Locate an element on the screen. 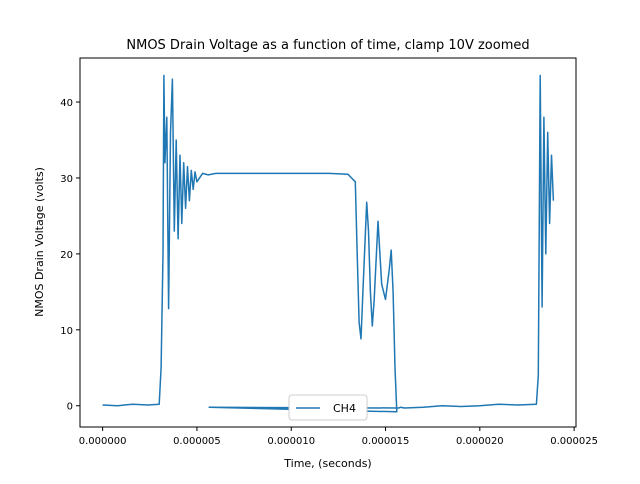  x-tick-label: 0.000025 is located at coordinates (574, 441).